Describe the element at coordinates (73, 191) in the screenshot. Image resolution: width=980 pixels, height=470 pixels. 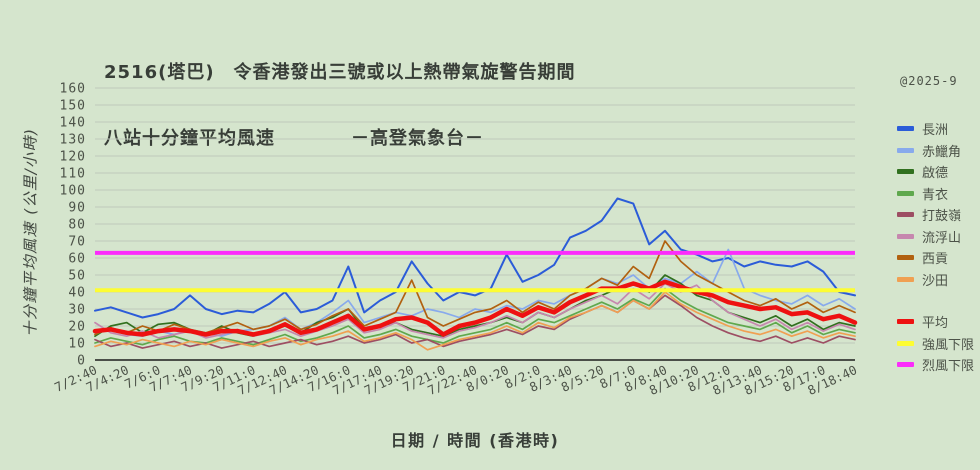
I see `y-tick-label: 100` at that location.